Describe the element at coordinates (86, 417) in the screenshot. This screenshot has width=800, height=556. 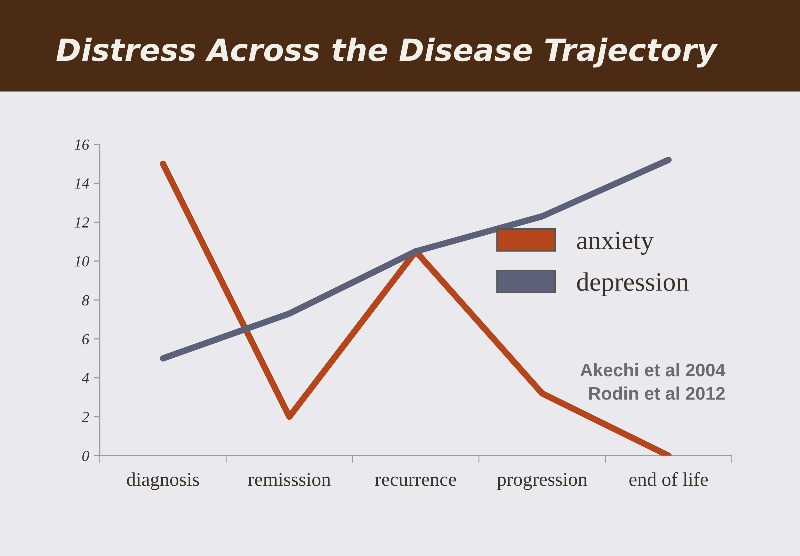
I see `y-tick-label: 2` at that location.